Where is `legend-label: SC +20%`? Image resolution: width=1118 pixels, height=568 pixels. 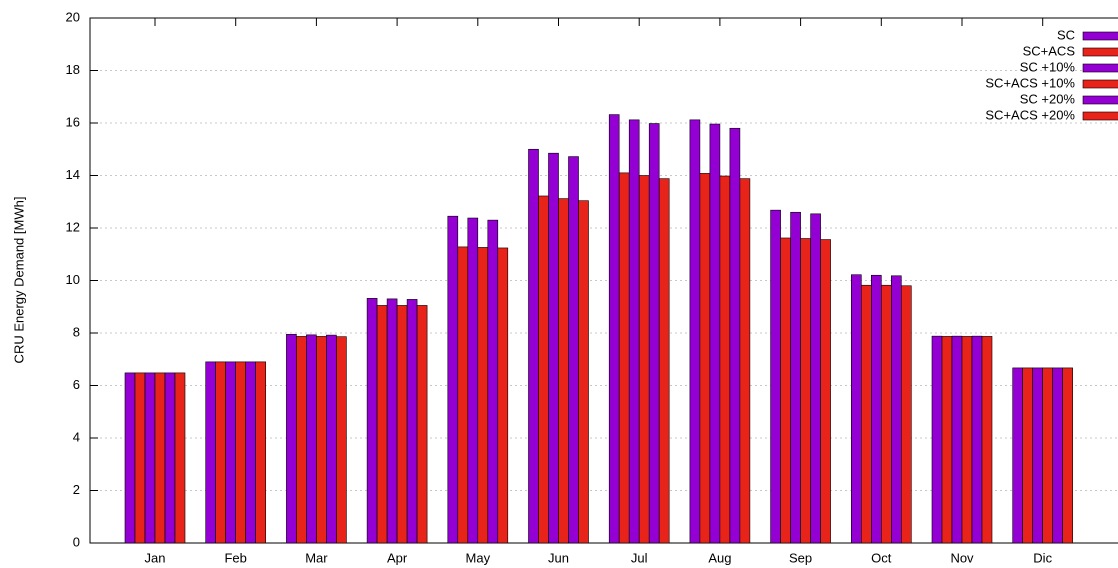 legend-label: SC +20% is located at coordinates (1048, 98).